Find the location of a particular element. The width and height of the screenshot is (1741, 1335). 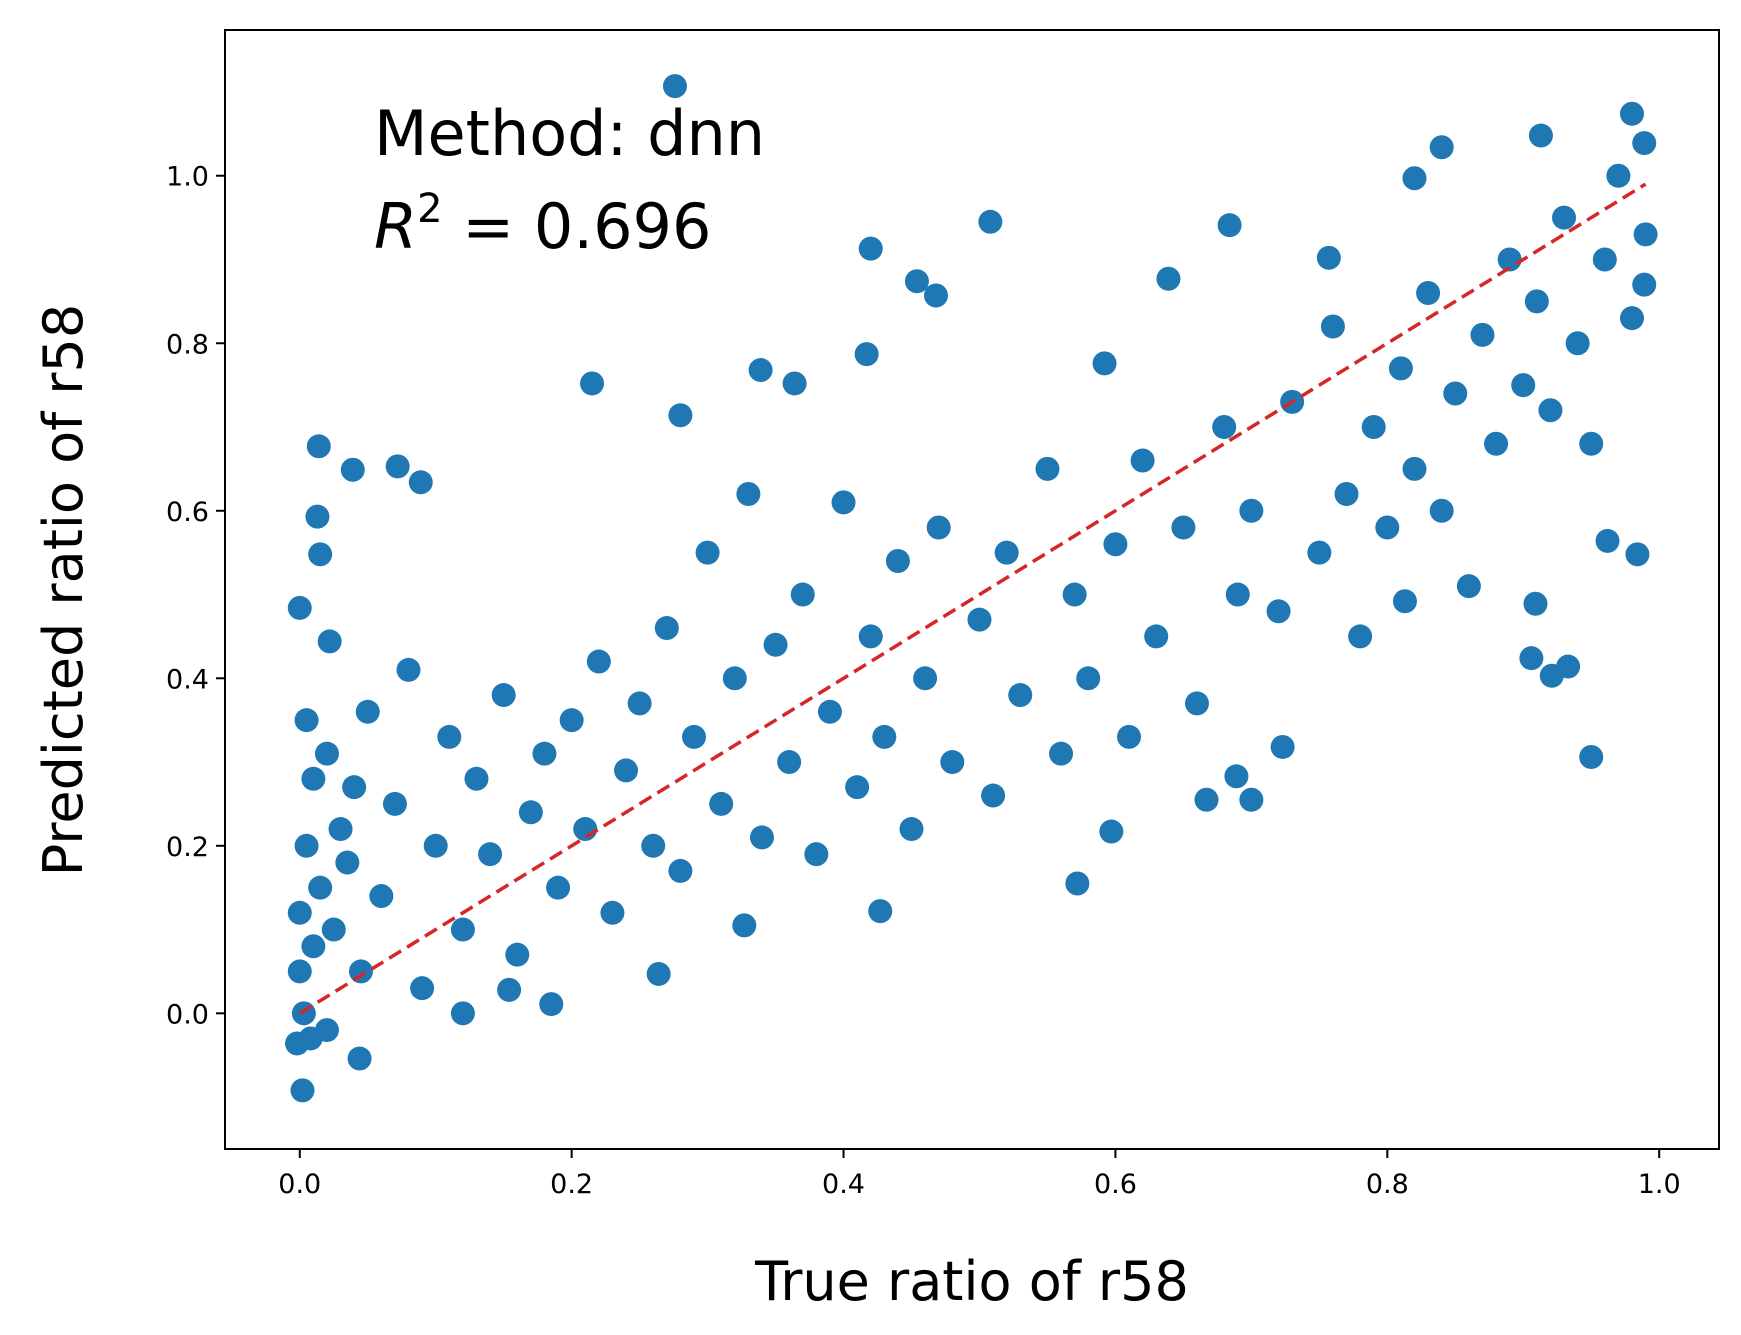

x-tick-label: 1.0 is located at coordinates (1659, 1184).